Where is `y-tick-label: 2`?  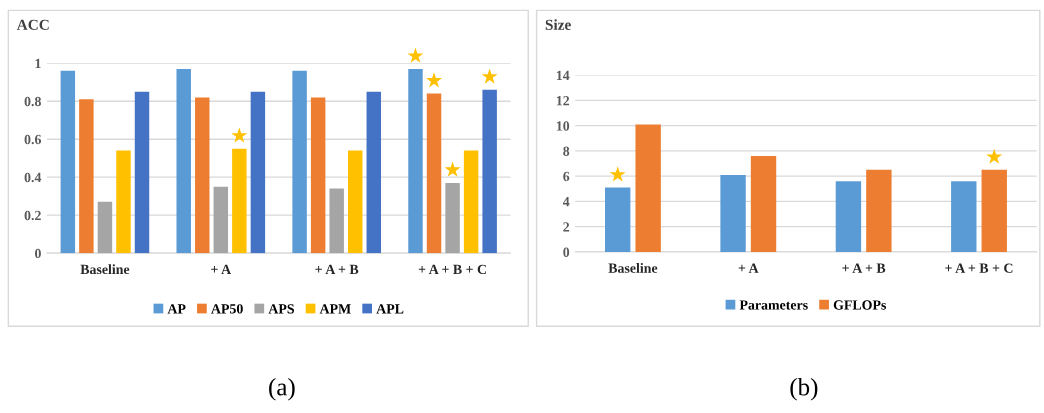
y-tick-label: 2 is located at coordinates (566, 227).